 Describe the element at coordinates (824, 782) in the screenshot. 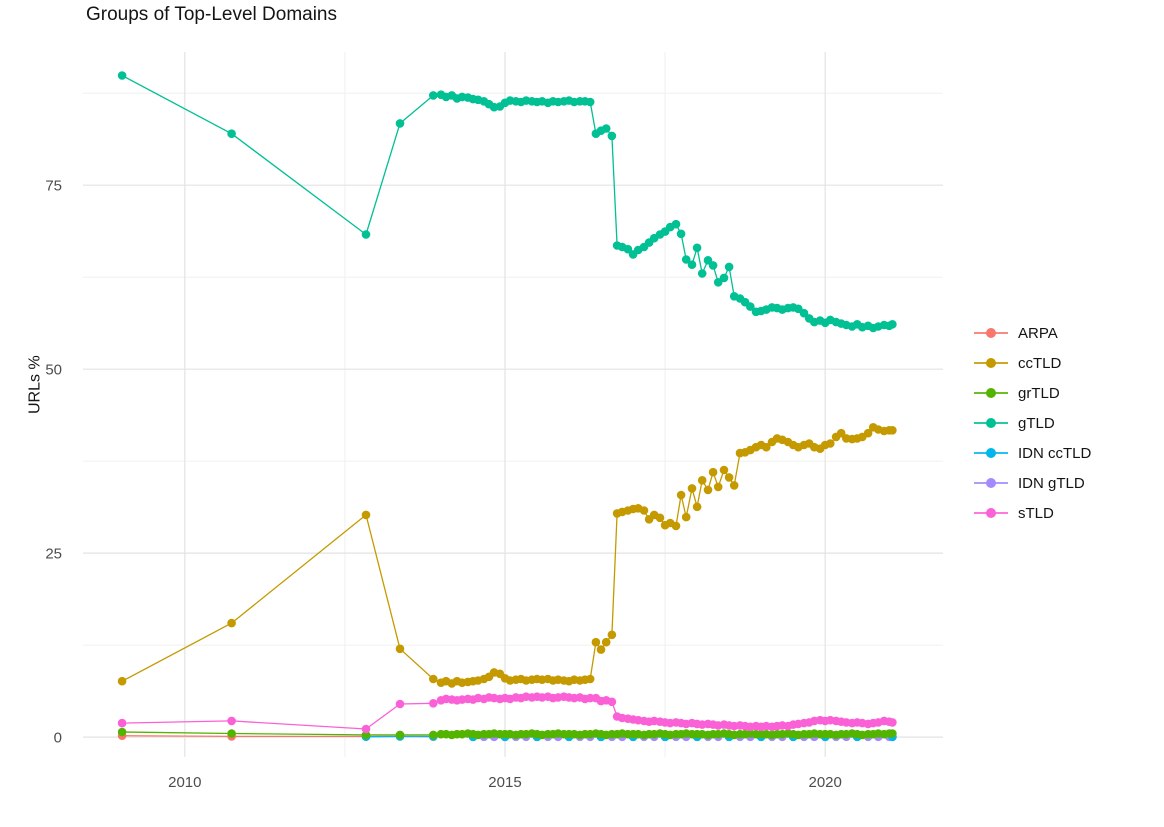

I see `x-tick-label: 2020` at that location.